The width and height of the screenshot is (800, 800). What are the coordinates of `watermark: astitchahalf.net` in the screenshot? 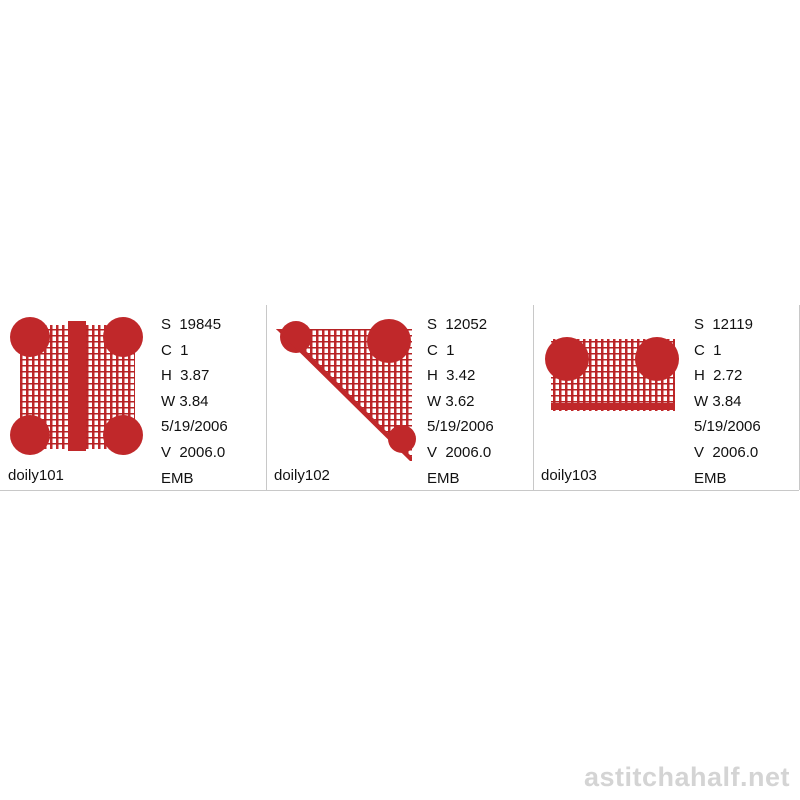 It's located at (686, 777).